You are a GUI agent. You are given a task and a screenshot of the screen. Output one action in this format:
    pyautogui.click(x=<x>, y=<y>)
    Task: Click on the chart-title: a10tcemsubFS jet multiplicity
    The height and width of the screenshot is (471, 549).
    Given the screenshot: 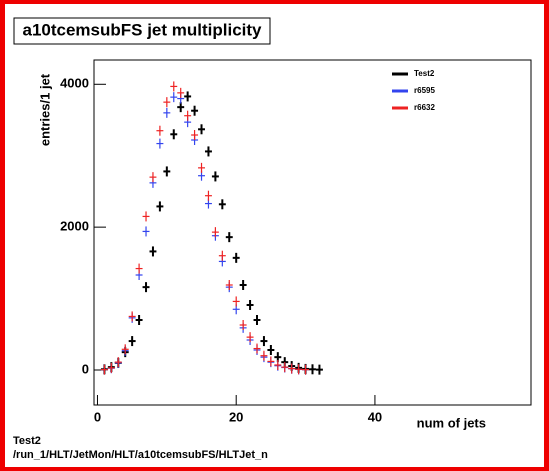 What is the action you would take?
    pyautogui.click(x=142, y=29)
    